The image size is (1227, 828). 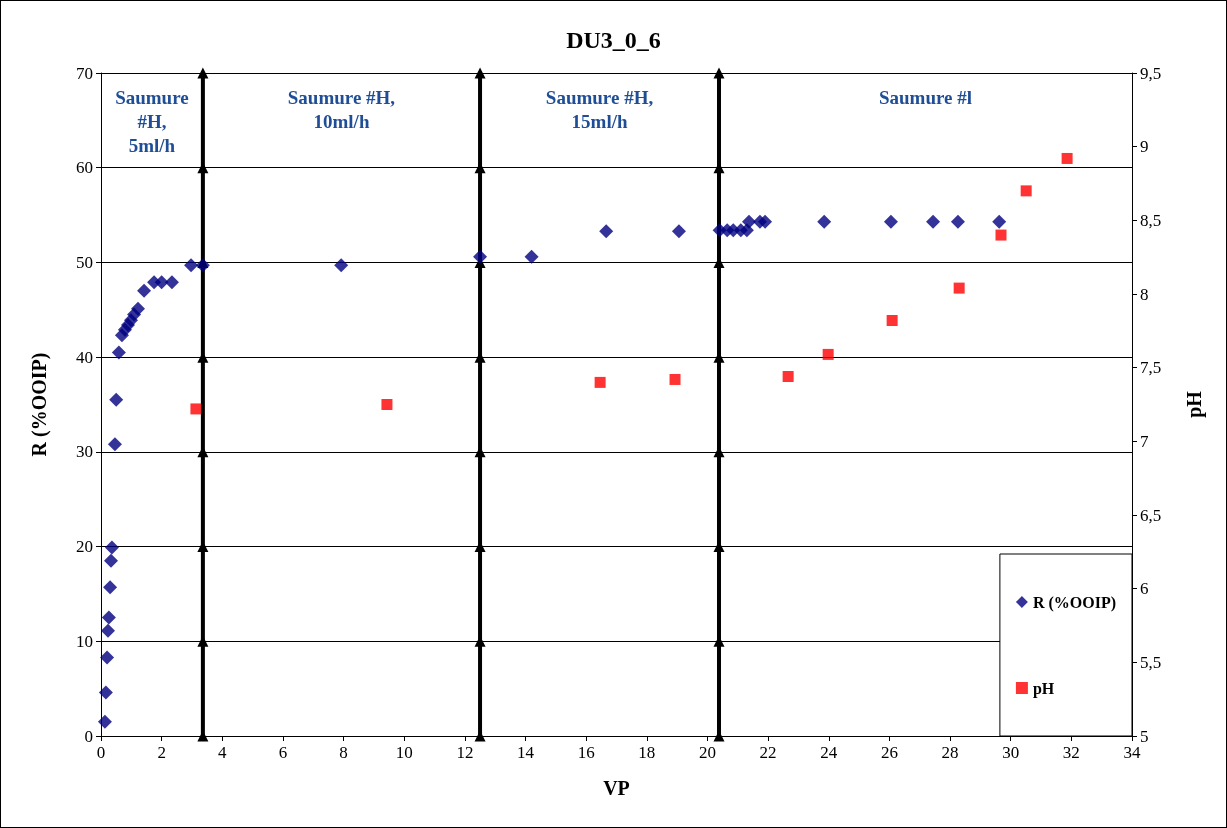 What do you see at coordinates (1071, 752) in the screenshot?
I see `x-tick-label: 32` at bounding box center [1071, 752].